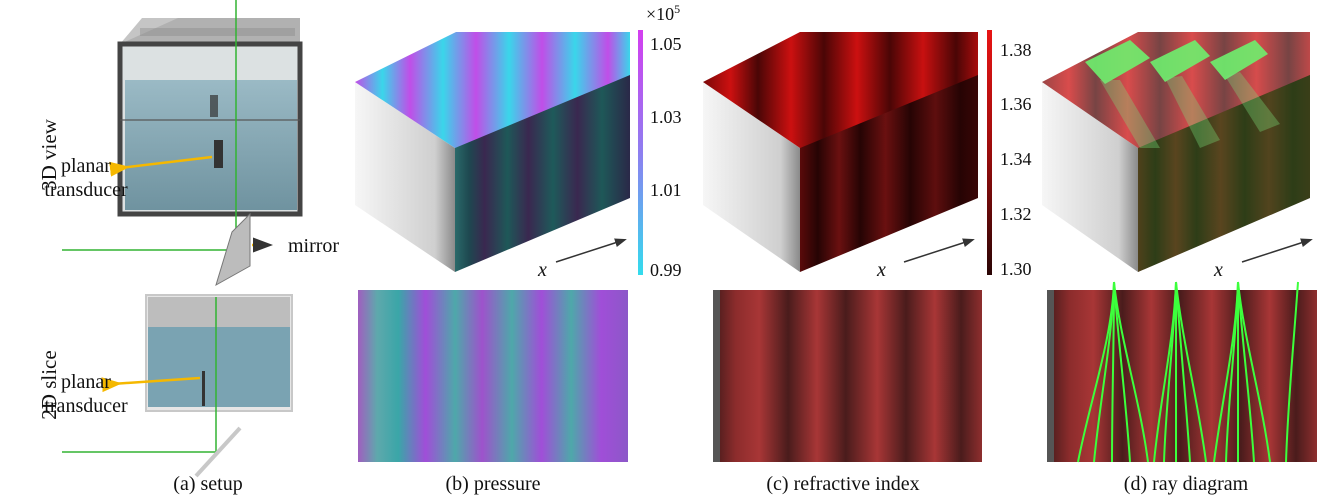  What do you see at coordinates (666, 190) in the screenshot?
I see `pressure-tick-3: 1.01` at bounding box center [666, 190].